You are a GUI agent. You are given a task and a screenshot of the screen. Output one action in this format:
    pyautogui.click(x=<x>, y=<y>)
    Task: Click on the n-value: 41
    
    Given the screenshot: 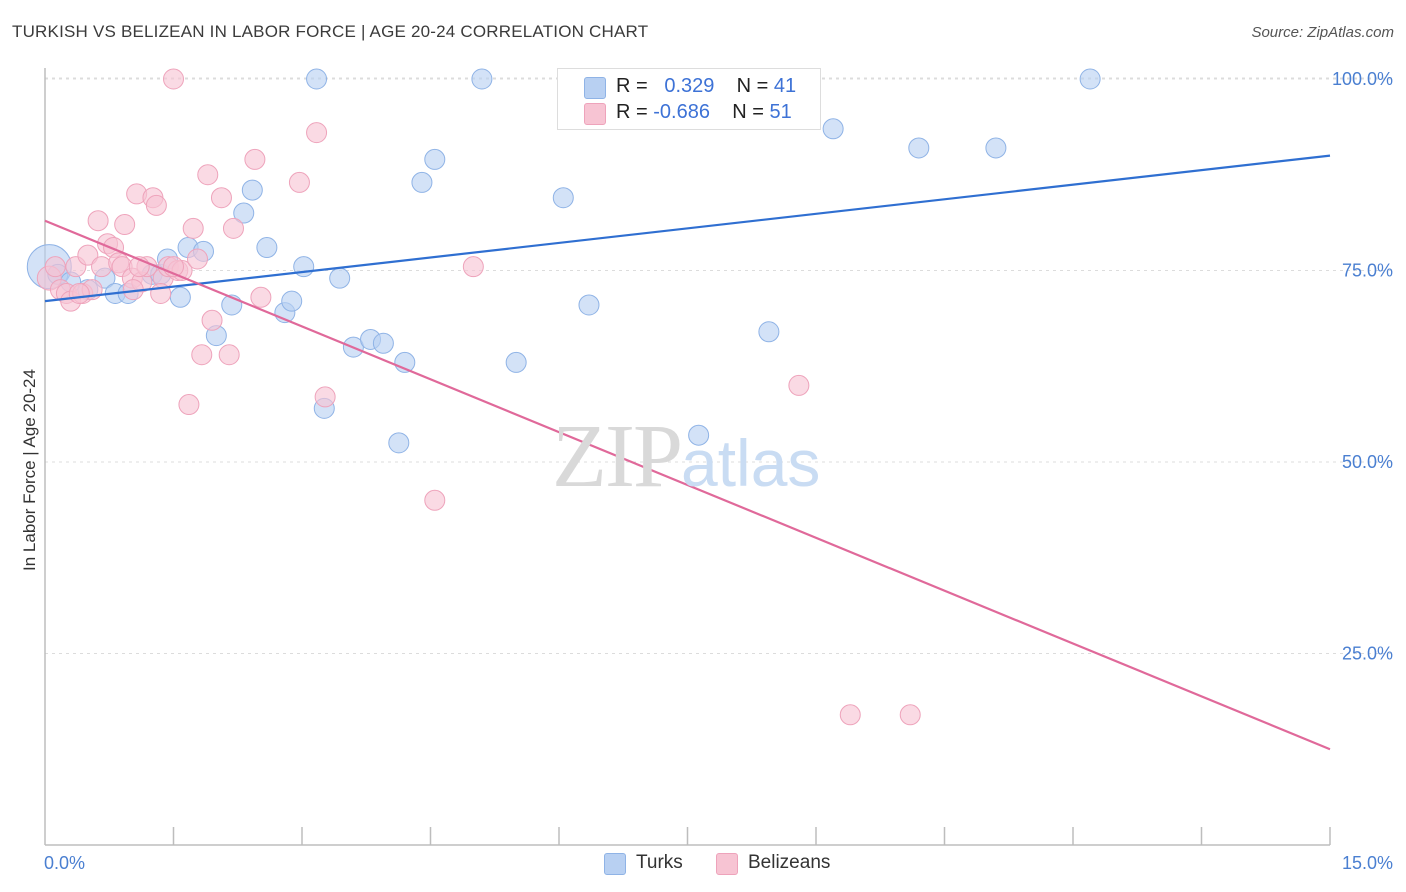 What is the action you would take?
    pyautogui.click(x=785, y=86)
    